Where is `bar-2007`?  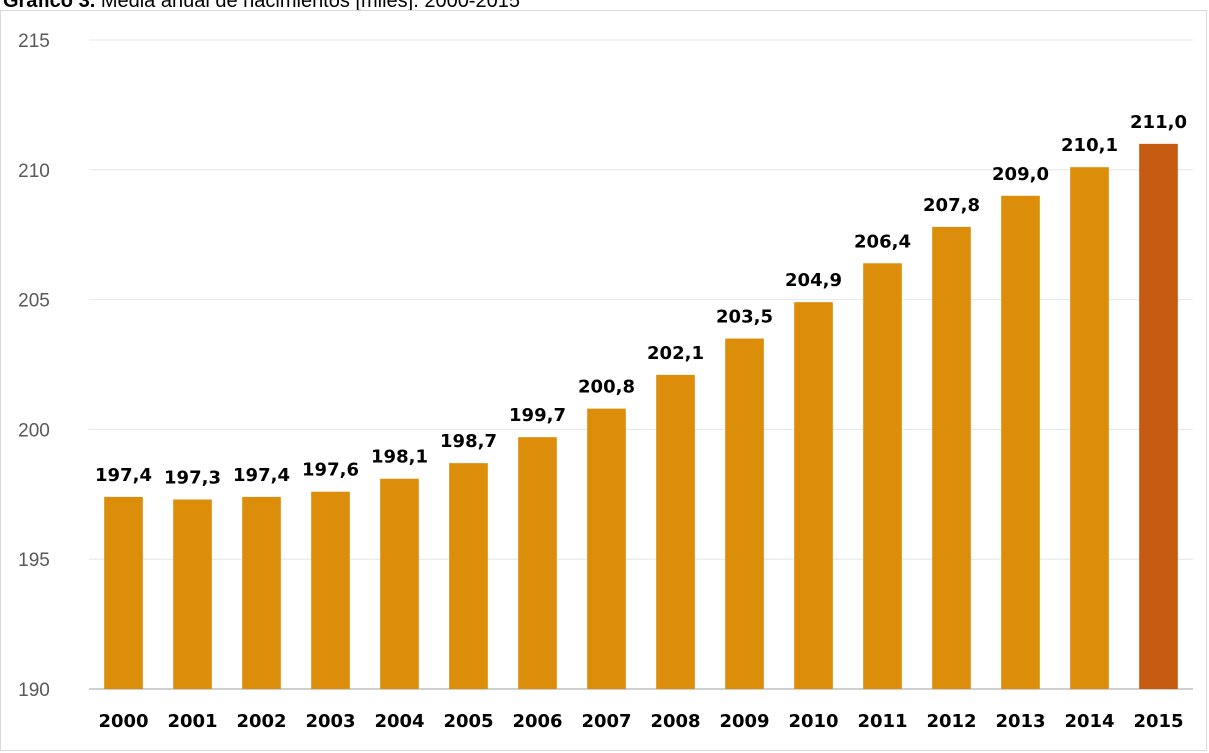 bar-2007 is located at coordinates (606, 548).